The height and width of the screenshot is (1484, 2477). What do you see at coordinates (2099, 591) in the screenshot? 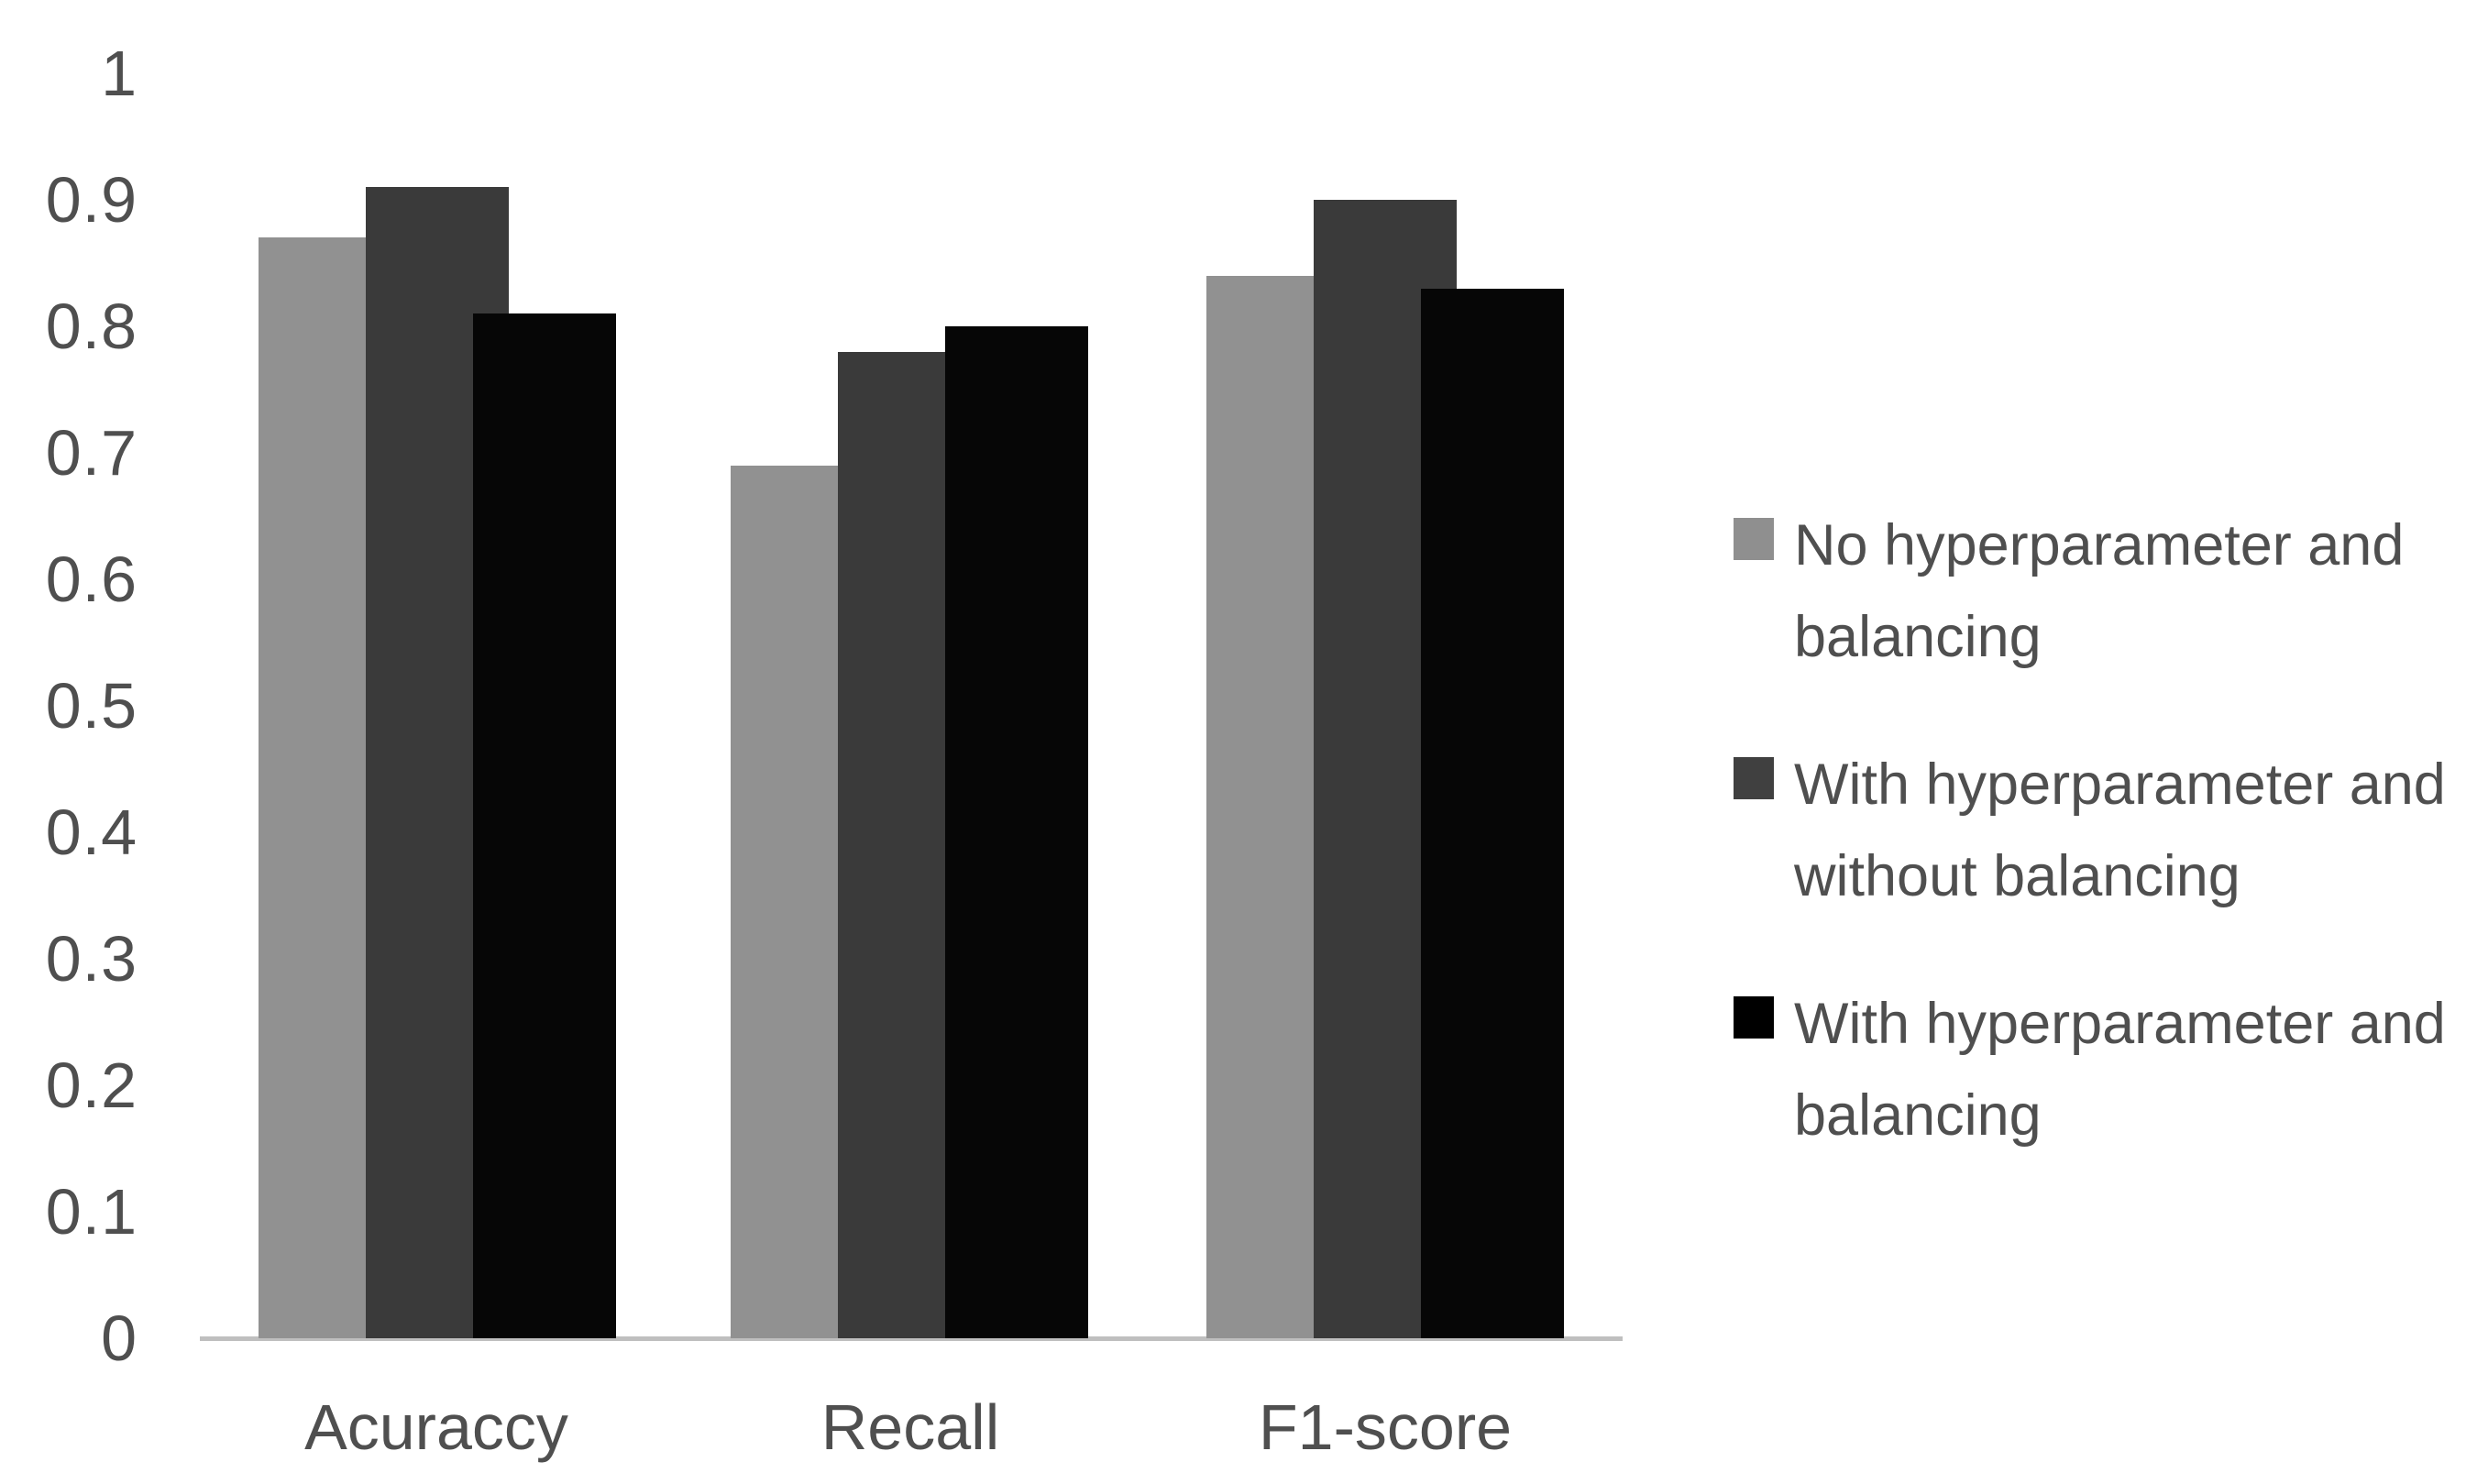
I see `legend-label: No hyperparameter and balancing` at bounding box center [2099, 591].